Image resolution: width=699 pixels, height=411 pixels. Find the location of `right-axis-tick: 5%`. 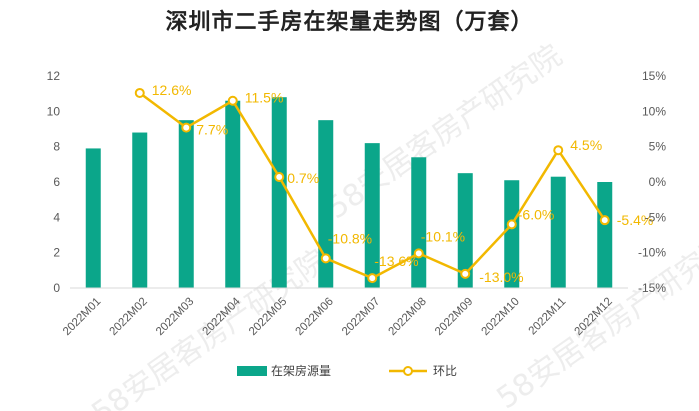

right-axis-tick: 5% is located at coordinates (658, 147).